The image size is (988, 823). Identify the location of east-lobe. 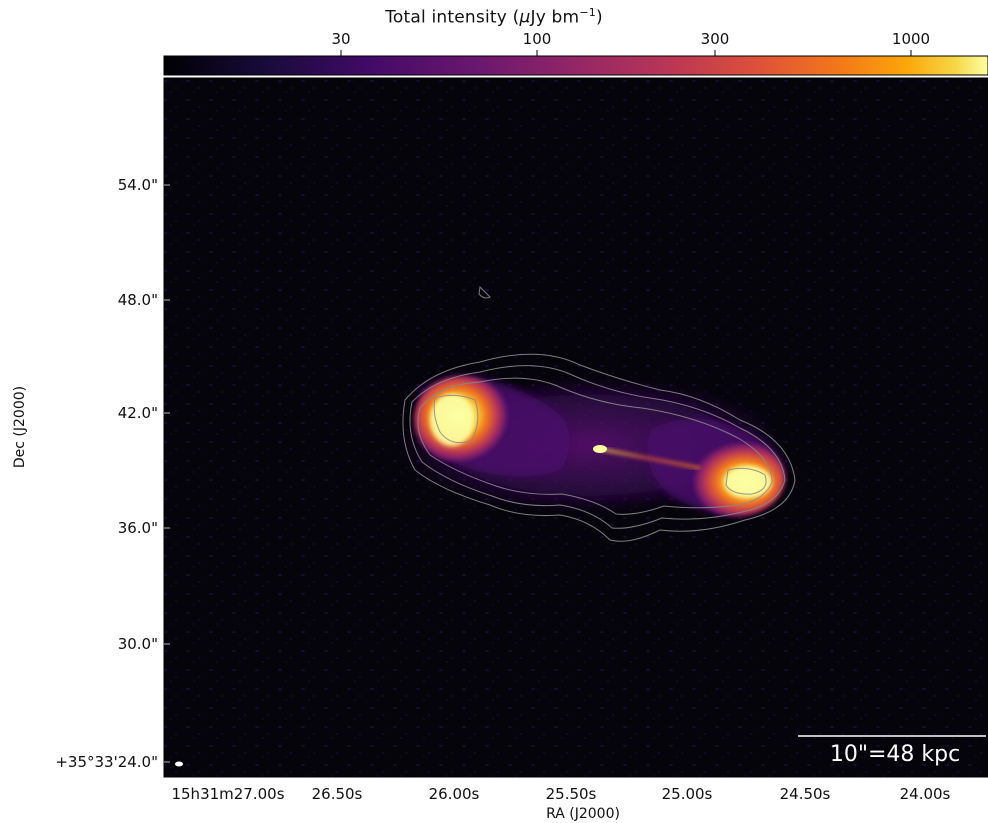
(491, 426).